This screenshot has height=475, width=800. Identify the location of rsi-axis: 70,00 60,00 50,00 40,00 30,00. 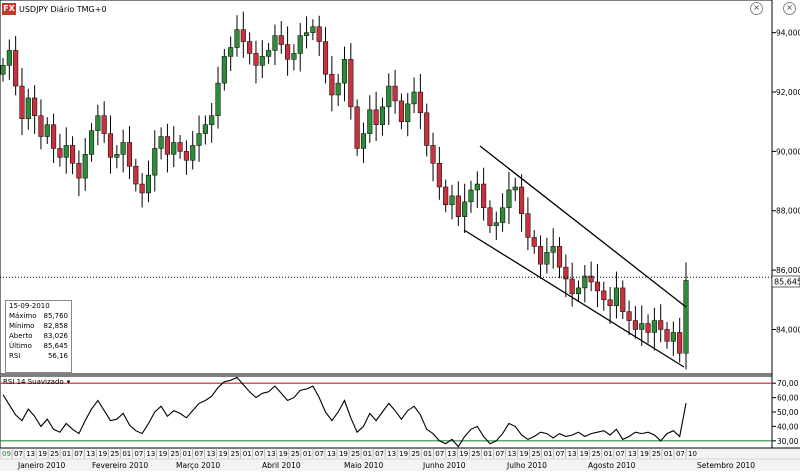
(785, 412).